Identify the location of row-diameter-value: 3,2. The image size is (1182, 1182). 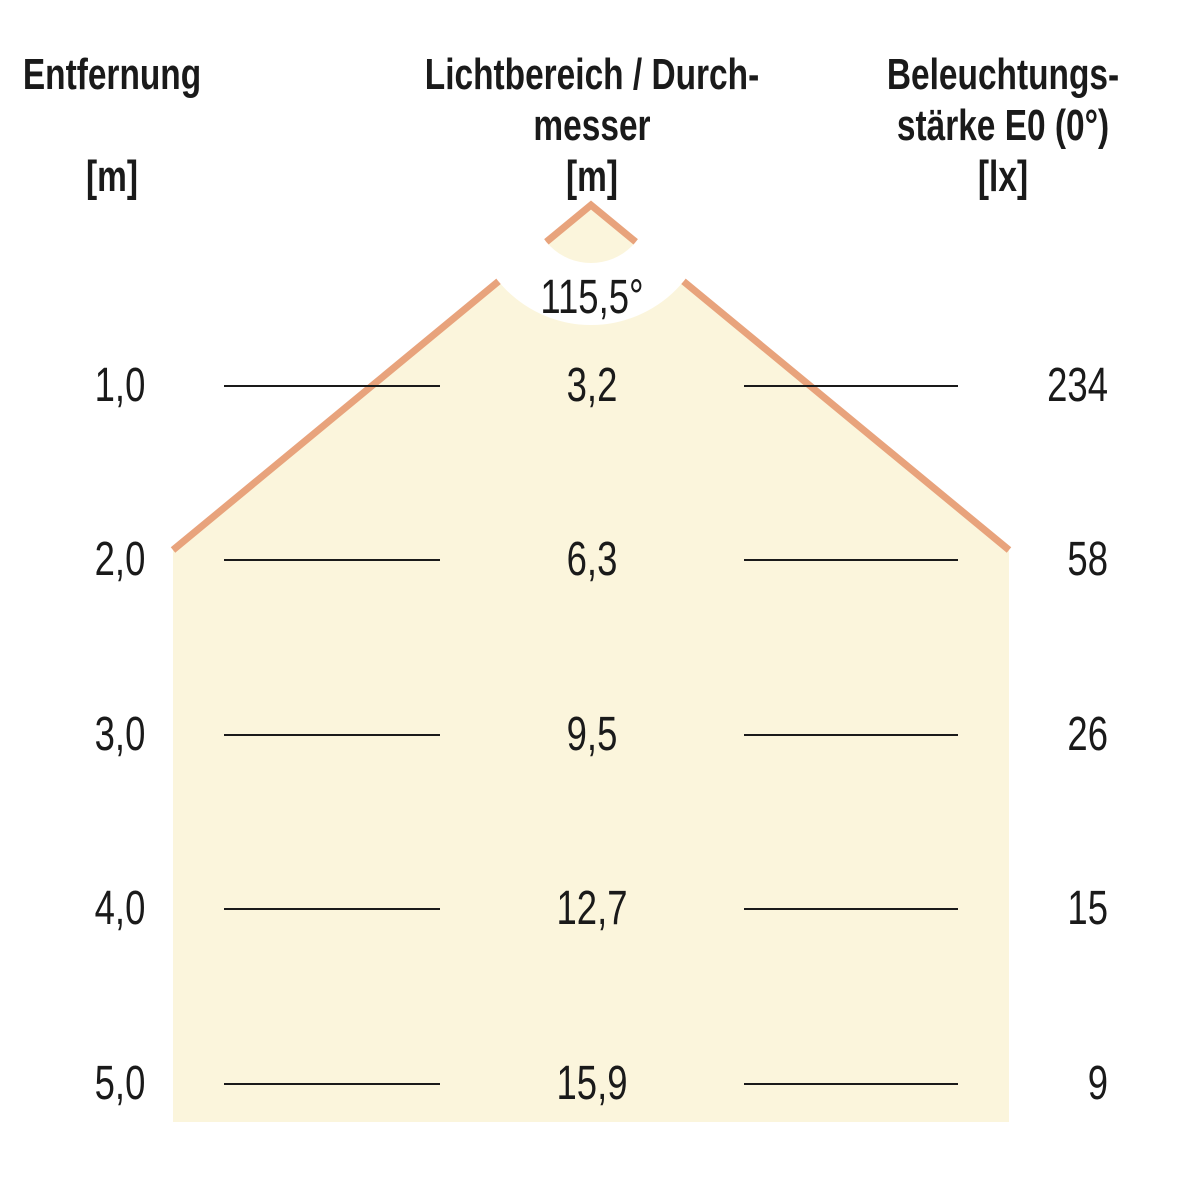
(592, 385).